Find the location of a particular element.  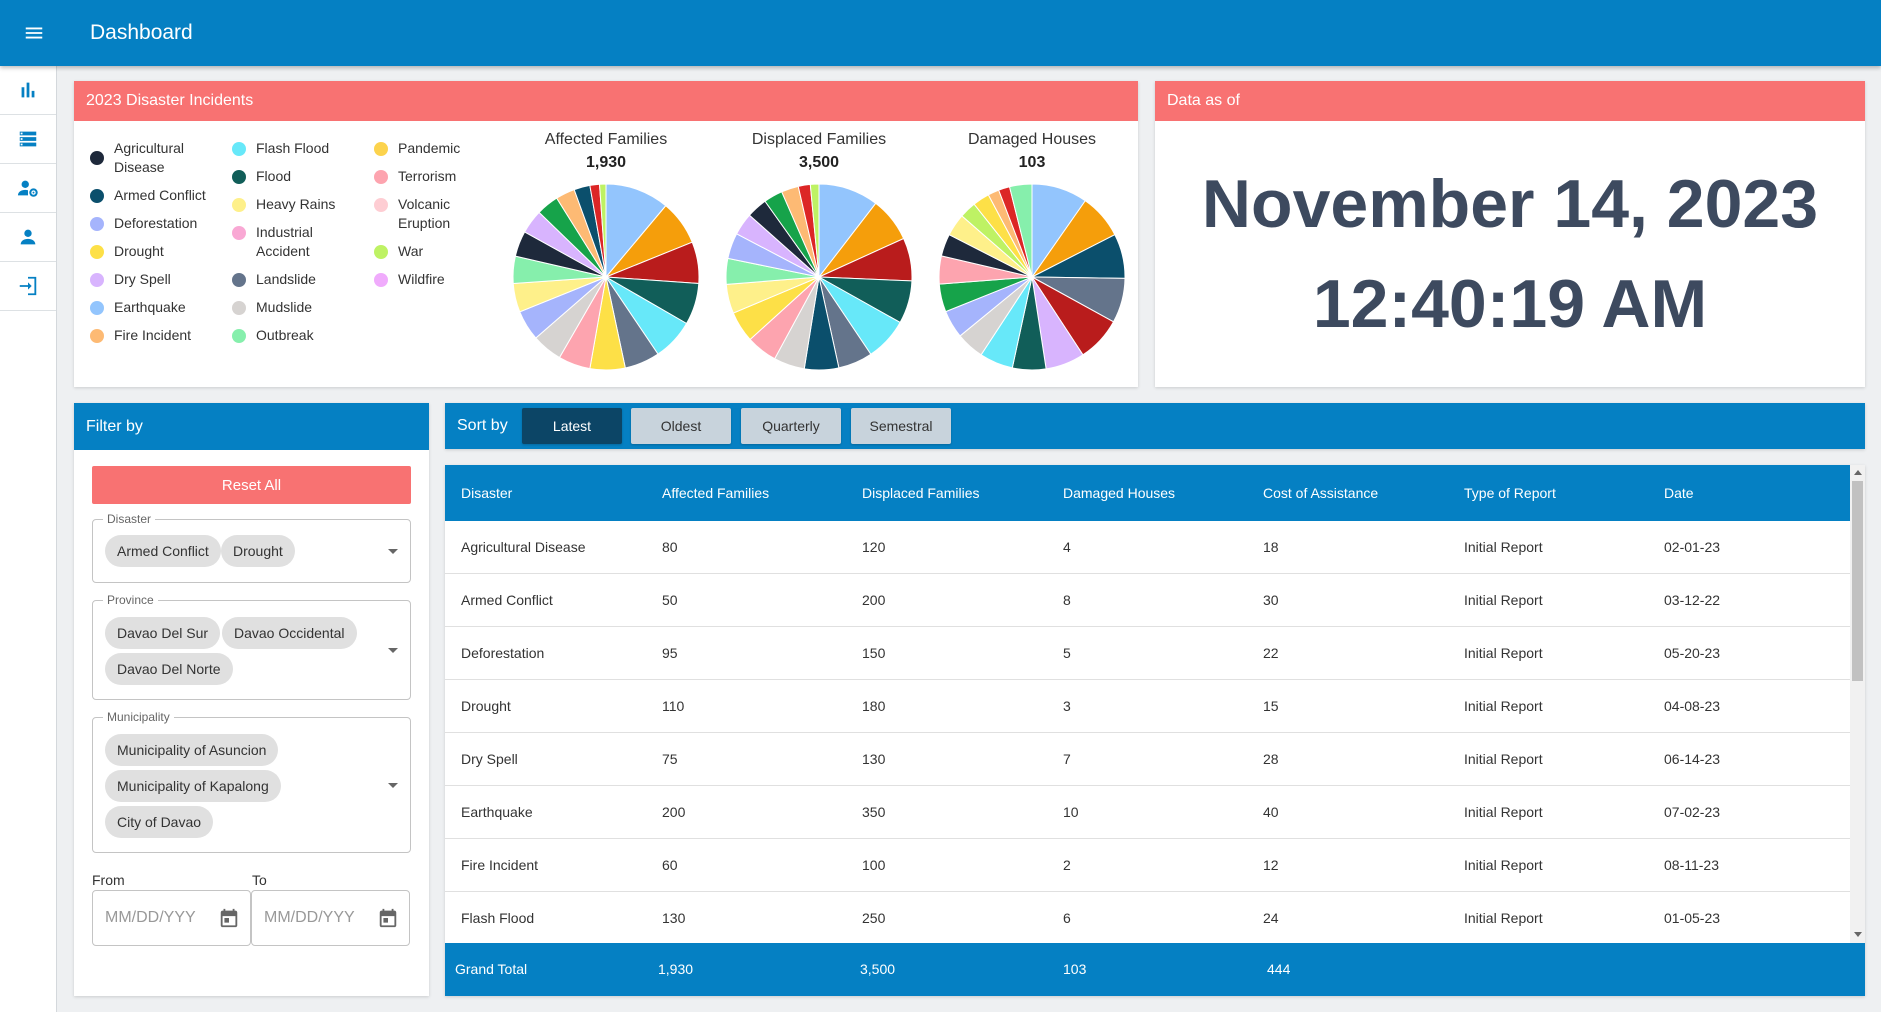

legend-item: Wildfire is located at coordinates (436, 279).